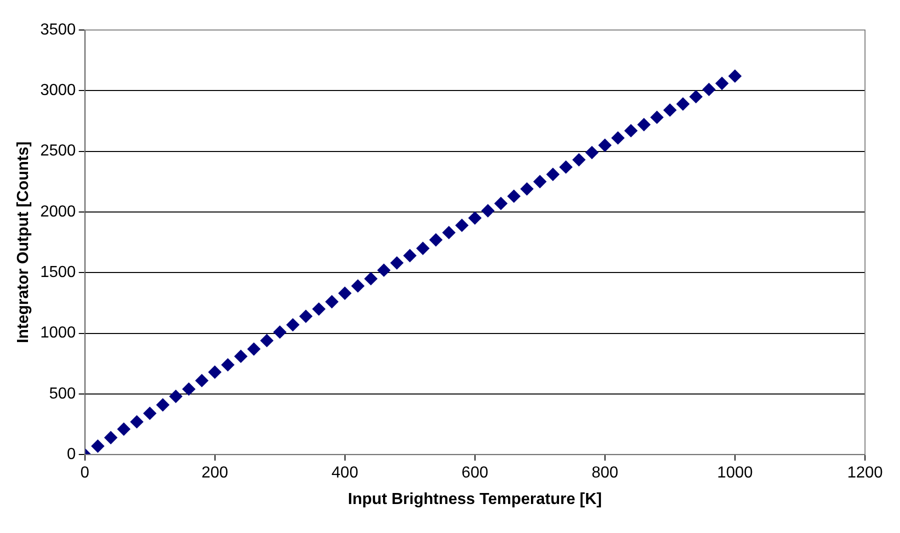 This screenshot has height=533, width=900. What do you see at coordinates (475, 499) in the screenshot?
I see `x-axis-title: Input Brightness Temperature [K]` at bounding box center [475, 499].